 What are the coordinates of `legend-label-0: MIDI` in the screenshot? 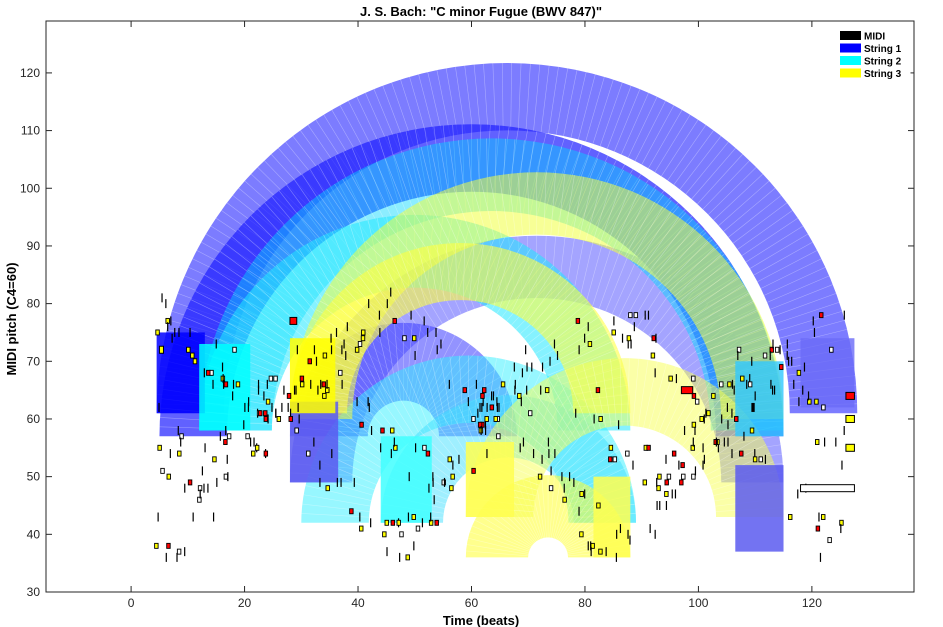 It's located at (874, 37).